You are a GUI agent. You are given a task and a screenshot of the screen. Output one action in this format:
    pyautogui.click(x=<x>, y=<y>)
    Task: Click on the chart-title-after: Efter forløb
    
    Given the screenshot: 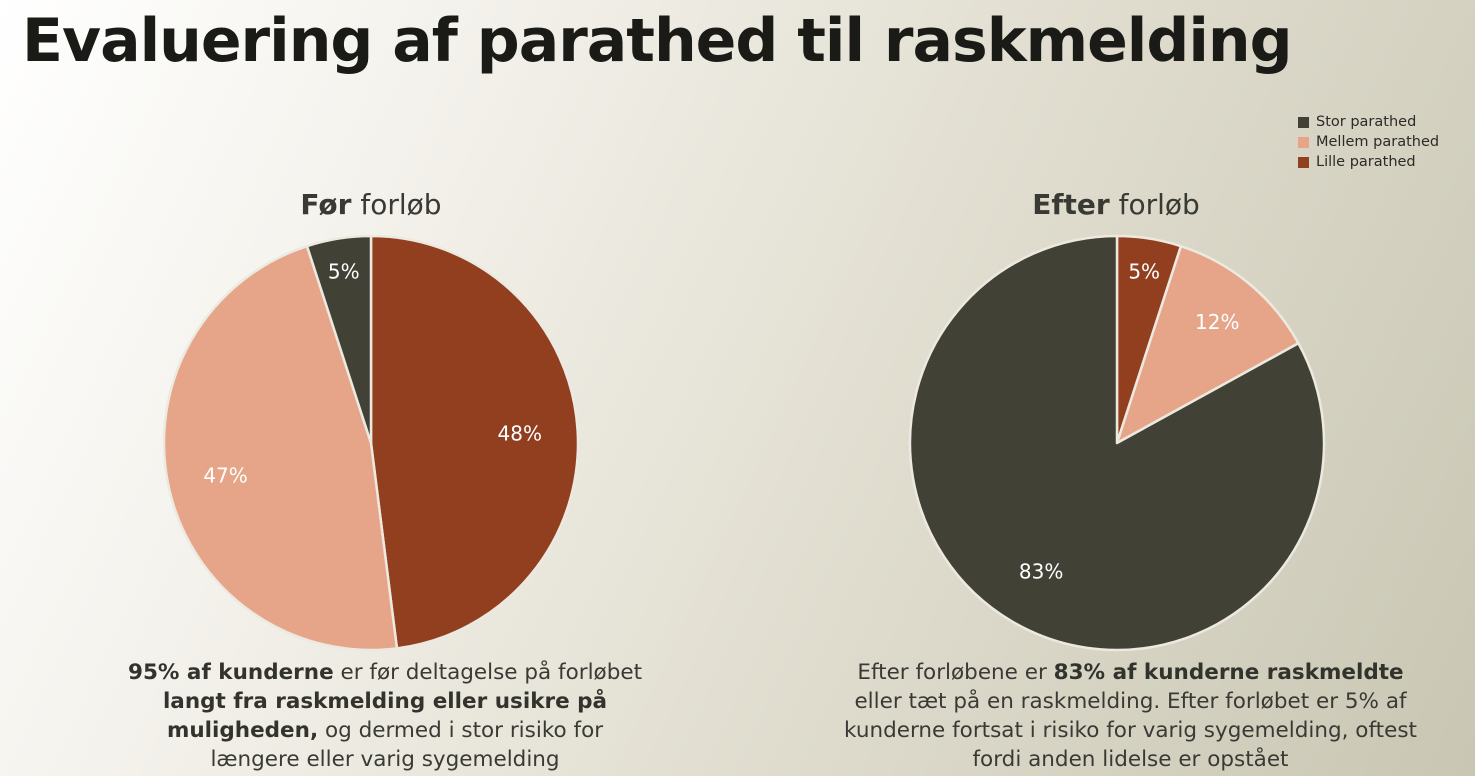 What is the action you would take?
    pyautogui.click(x=1116, y=204)
    